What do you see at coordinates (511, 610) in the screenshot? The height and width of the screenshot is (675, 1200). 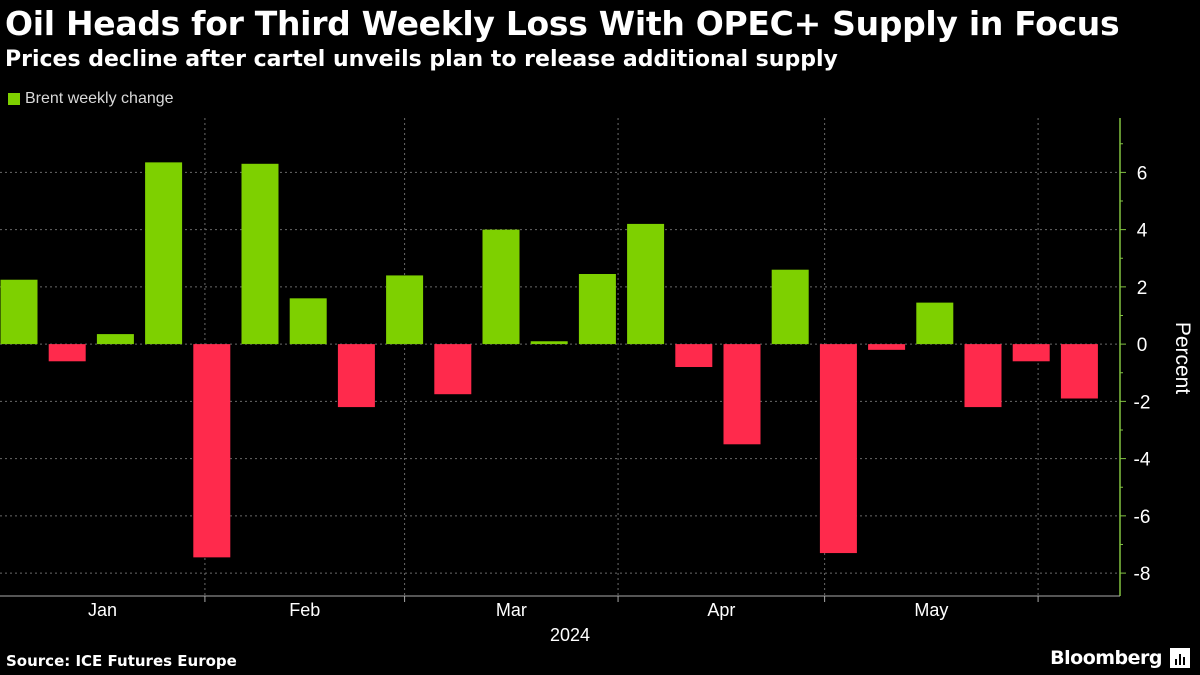 I see `x-tick-label: Mar` at bounding box center [511, 610].